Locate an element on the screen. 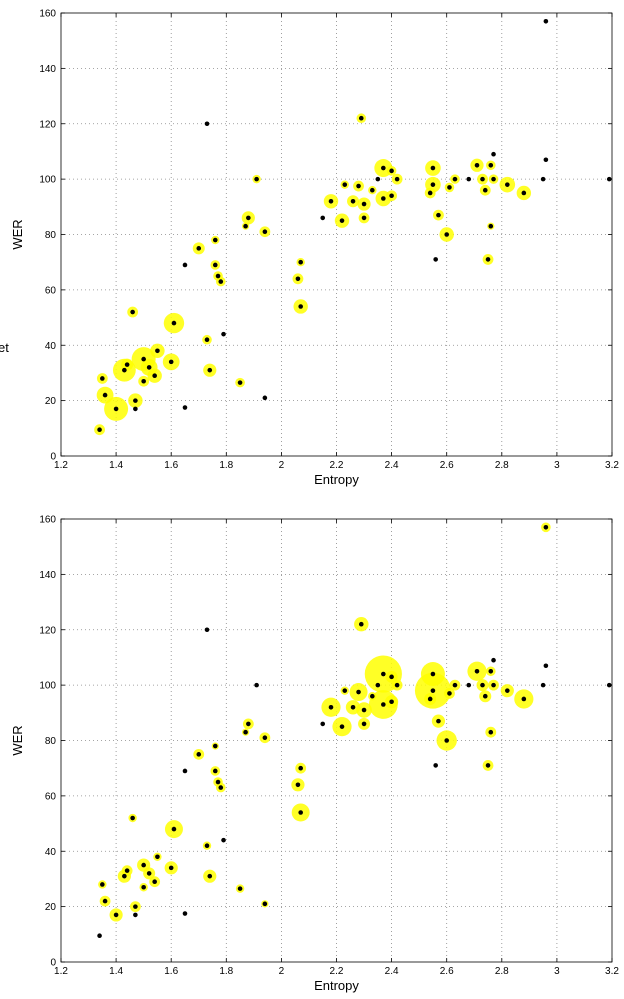 The height and width of the screenshot is (999, 624). y-tick-label: 160 is located at coordinates (47, 14).